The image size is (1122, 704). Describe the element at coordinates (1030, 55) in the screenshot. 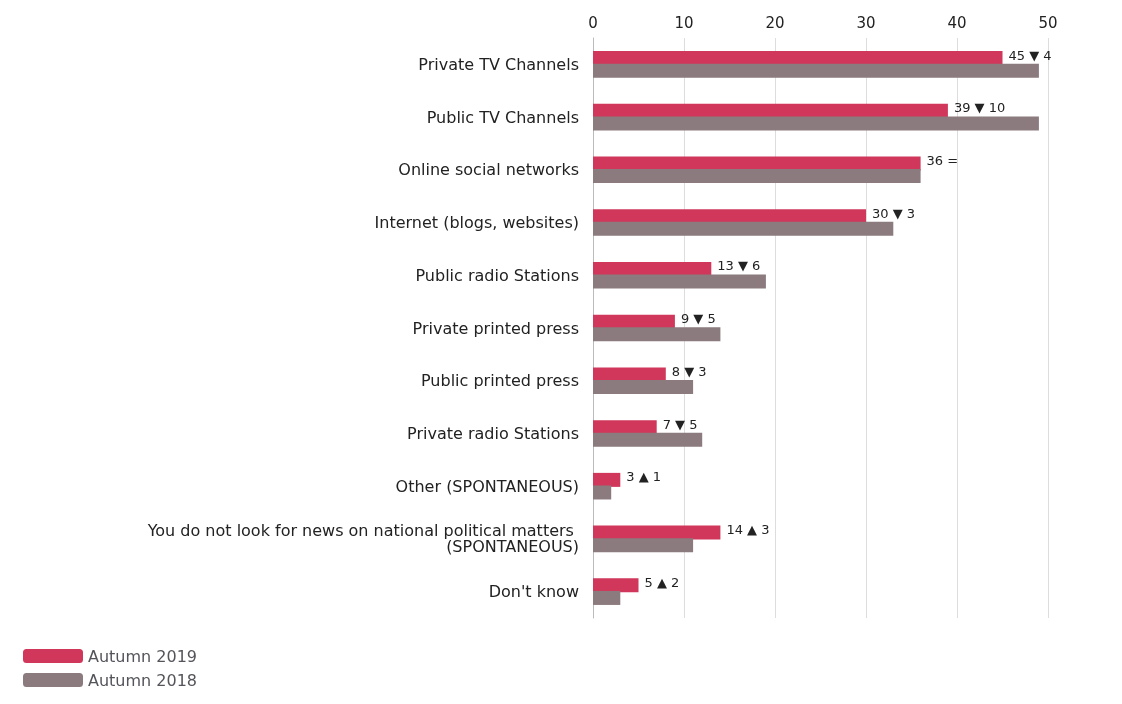

I see `data-label: 45 ▼ 4` at that location.